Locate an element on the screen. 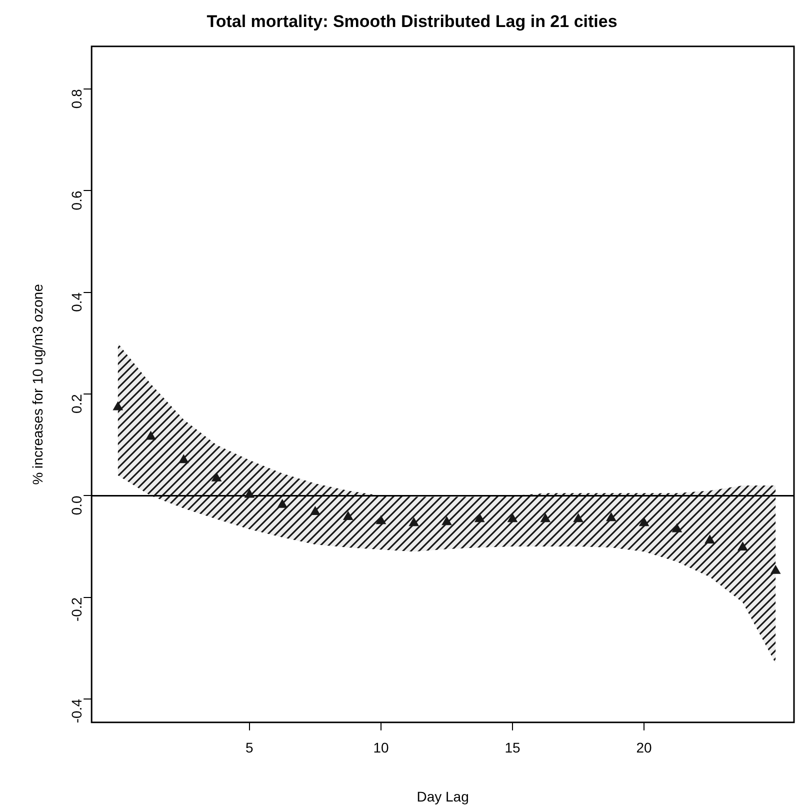 This screenshot has height=810, width=800. x-tick-label: 10 is located at coordinates (381, 748).